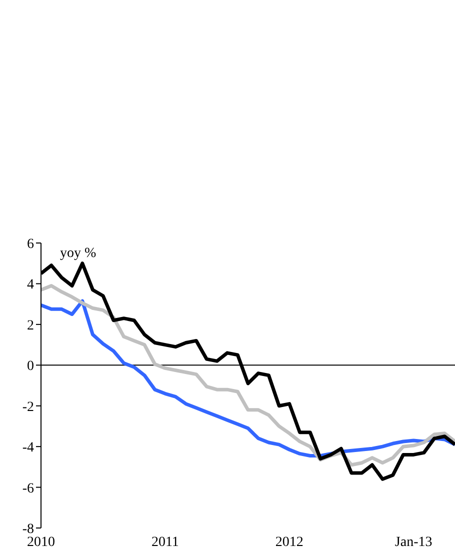 Image resolution: width=455 pixels, height=555 pixels. I want to click on x-tick-label: 2011, so click(165, 542).